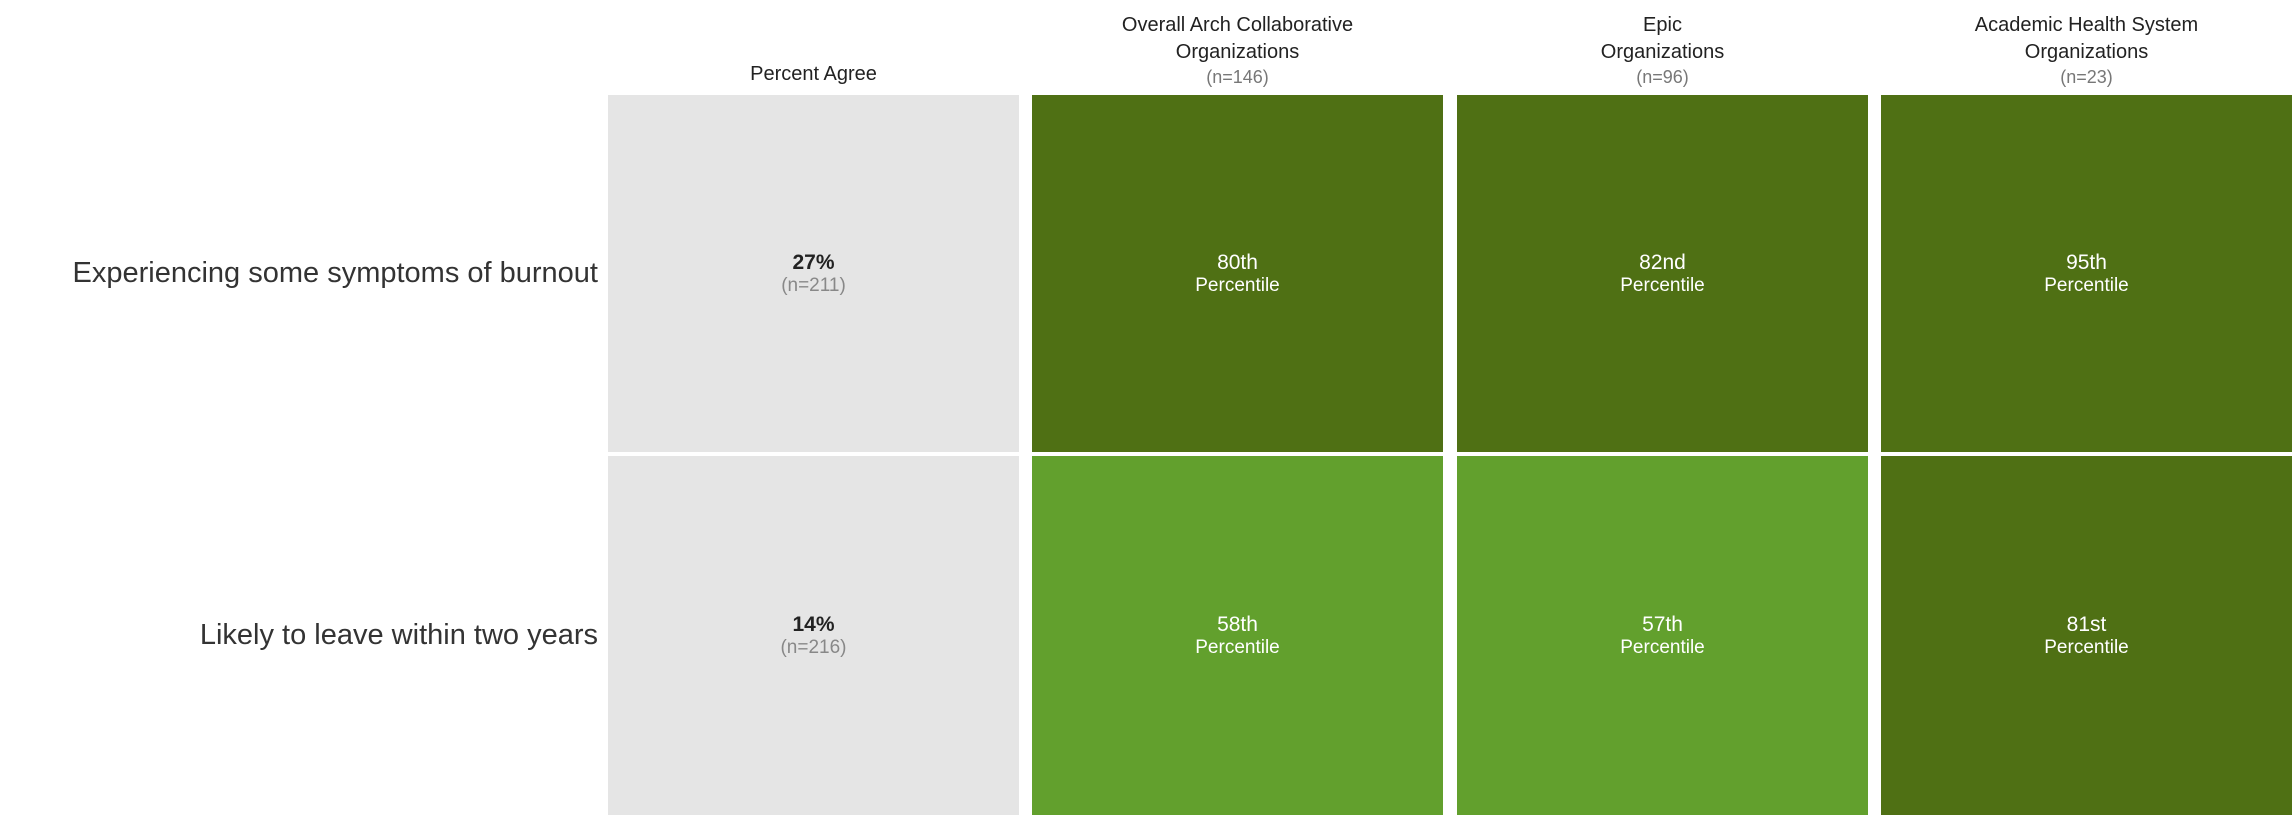 The image size is (2293, 815). What do you see at coordinates (813, 624) in the screenshot?
I see `percent: 14%` at bounding box center [813, 624].